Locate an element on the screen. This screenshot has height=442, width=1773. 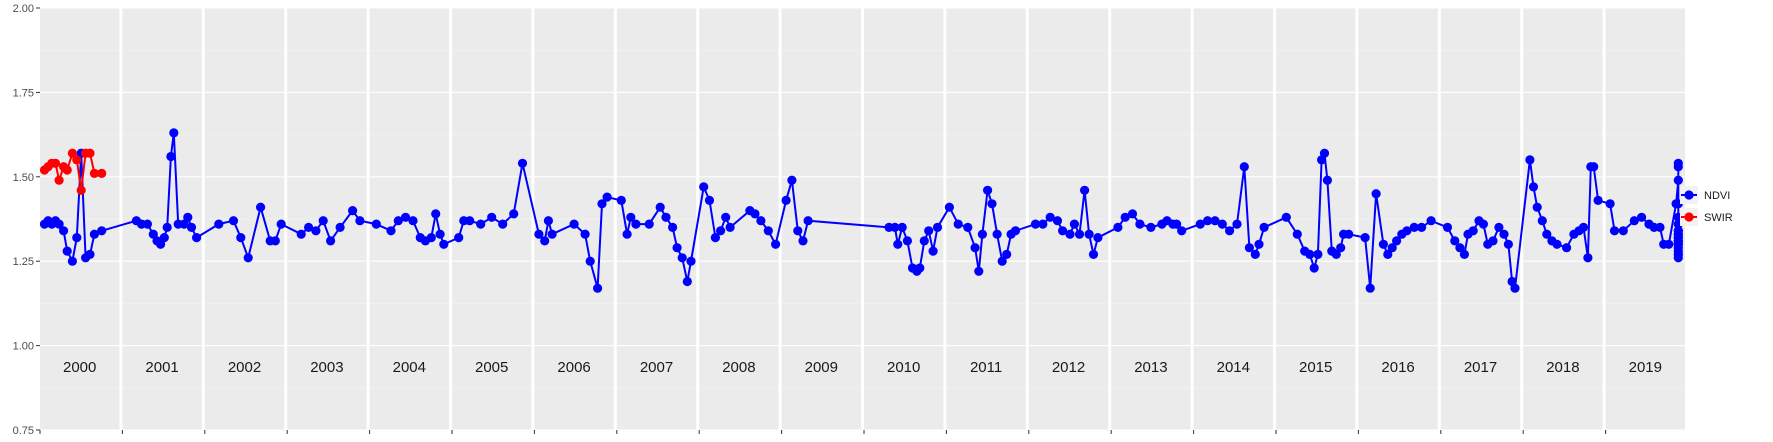
y-tick-label: 1.75 is located at coordinates (23, 93).